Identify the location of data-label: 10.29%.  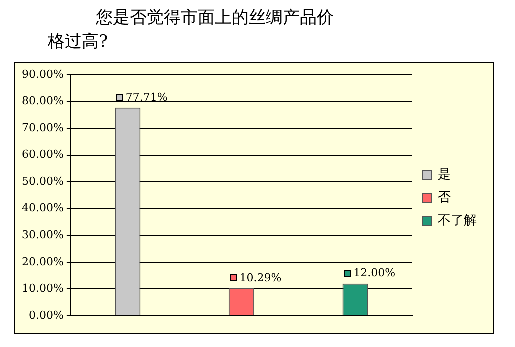
(261, 277).